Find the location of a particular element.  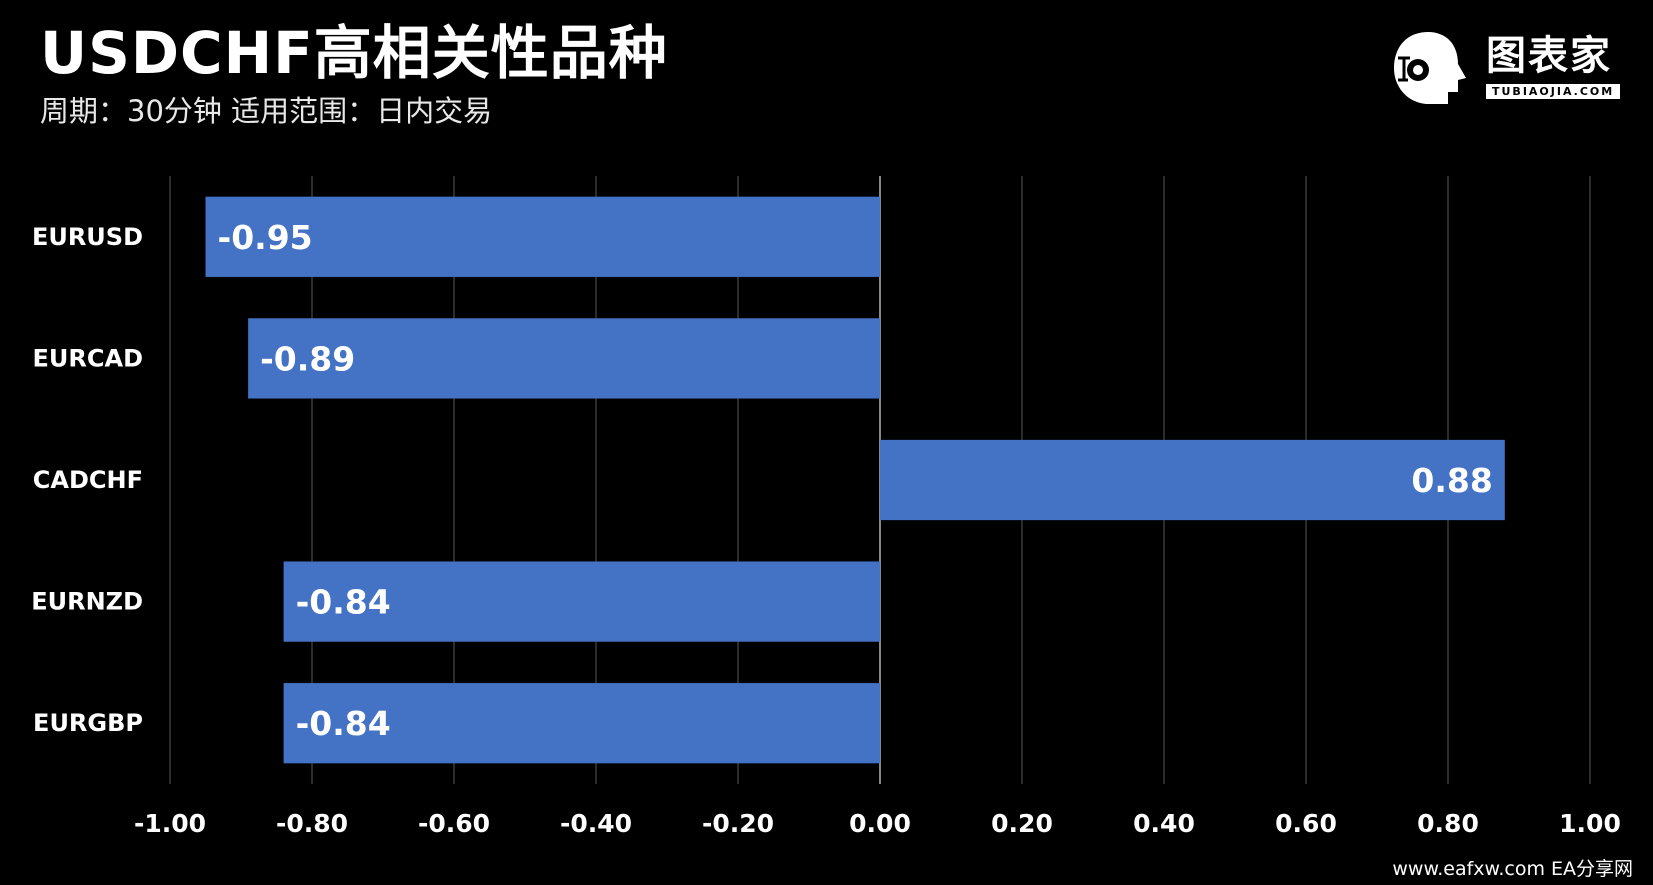

logo-subtext: TUBIAOJIA.COM is located at coordinates (1553, 92).